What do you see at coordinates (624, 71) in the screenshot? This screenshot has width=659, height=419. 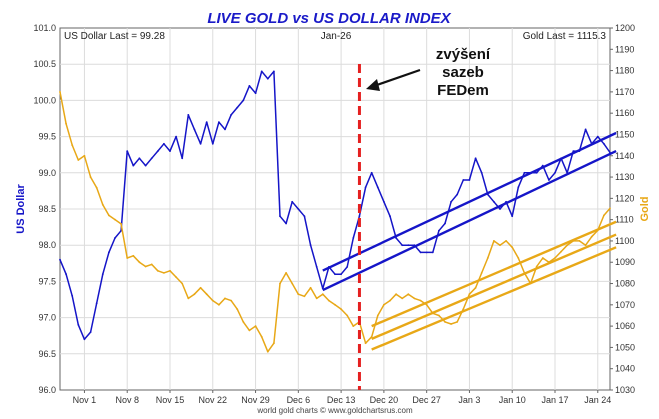 I see `right-tick-label: 1180` at bounding box center [624, 71].